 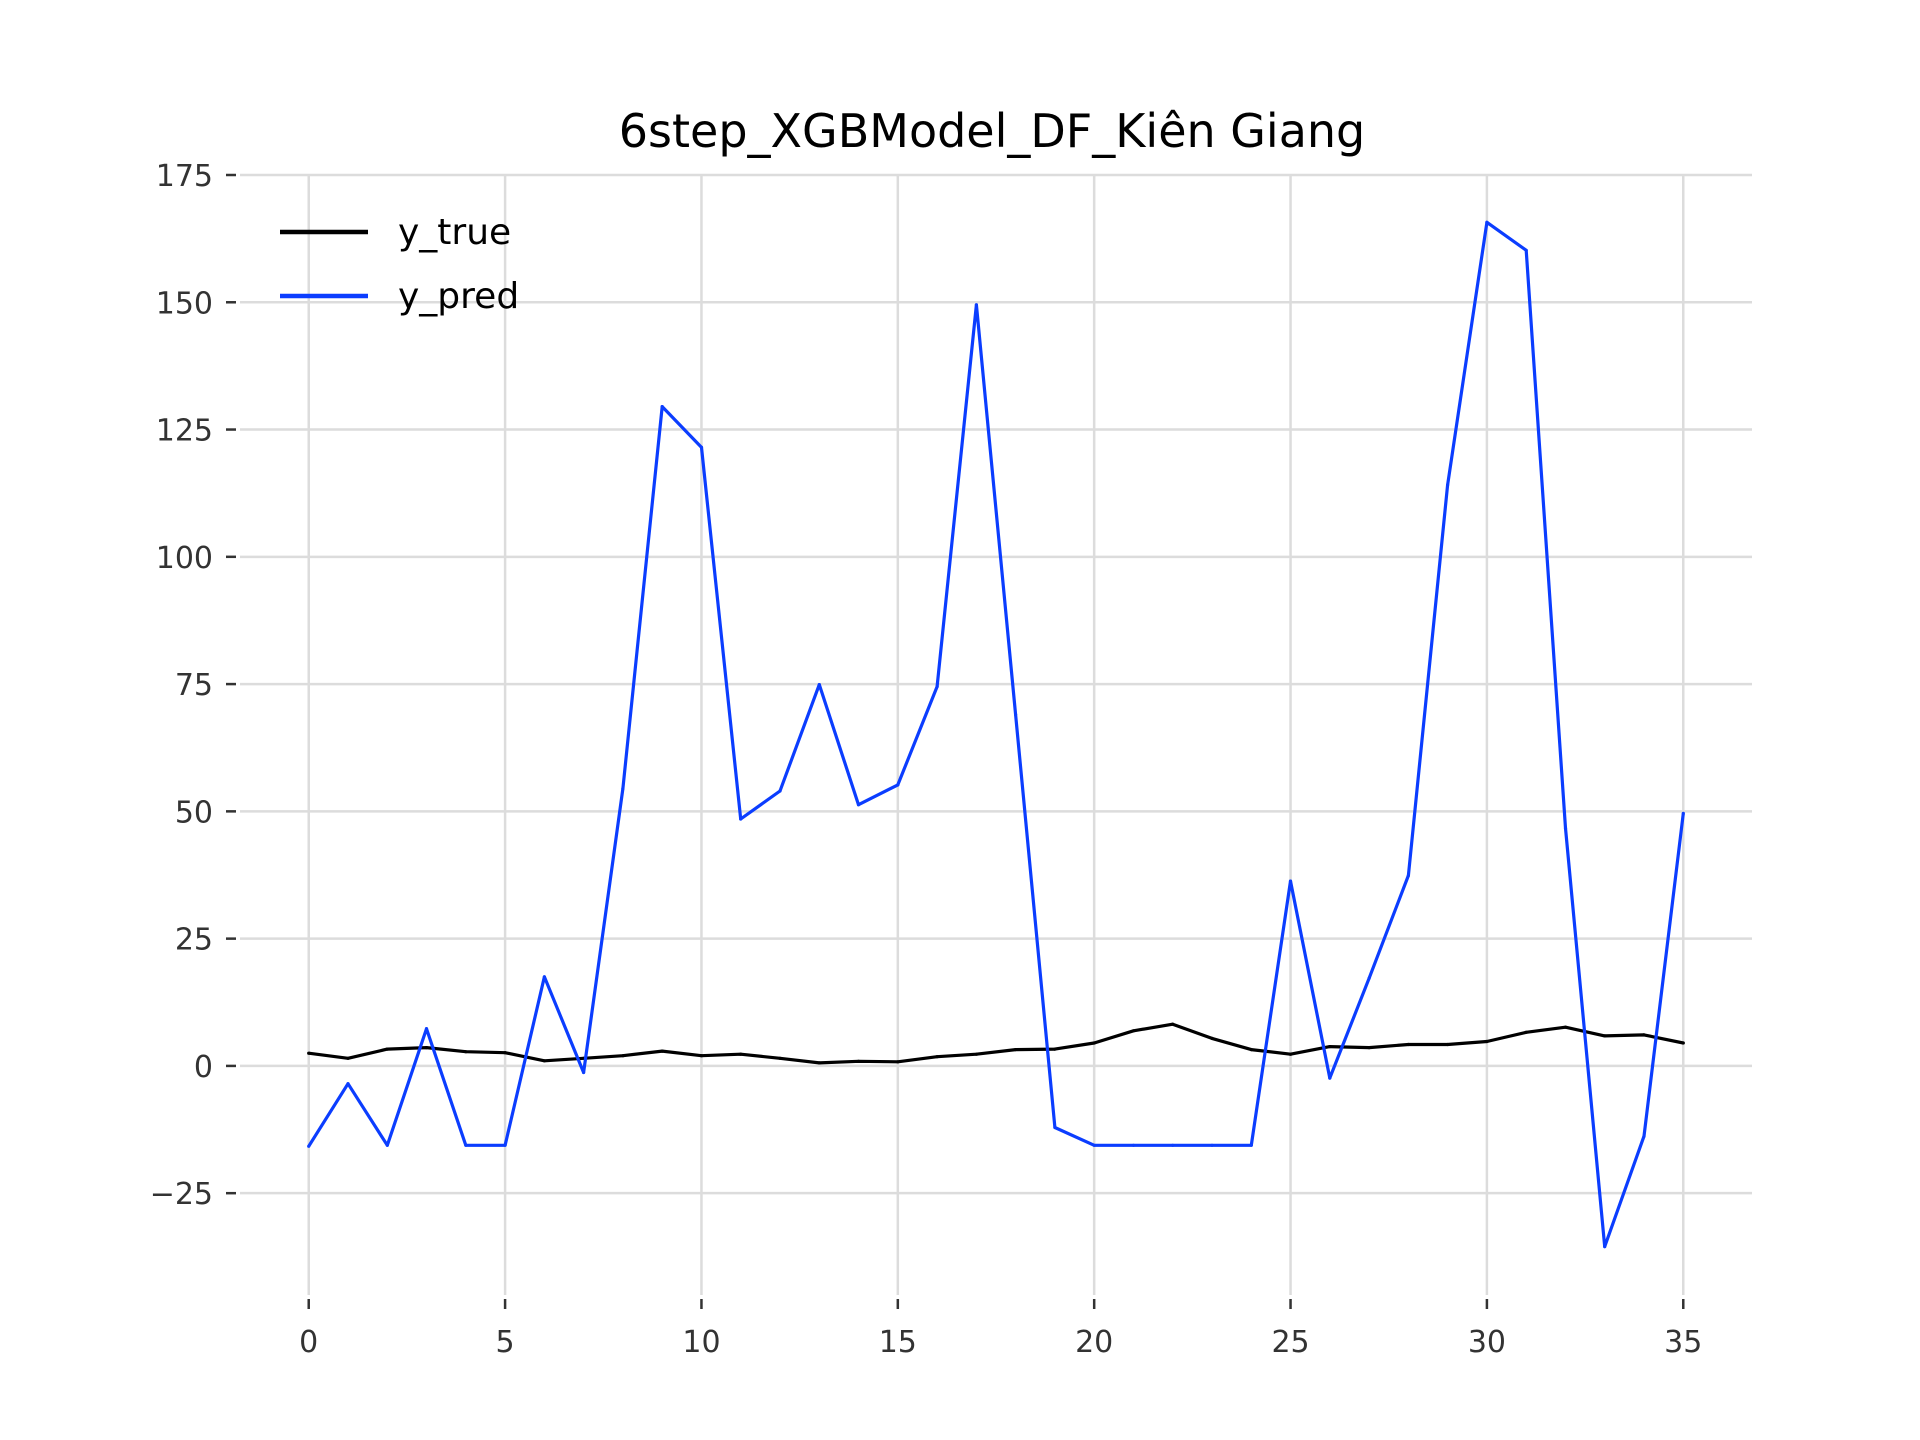 What do you see at coordinates (992, 131) in the screenshot?
I see `chart-title: 6step_XGBModel_DF_Kiên Giang` at bounding box center [992, 131].